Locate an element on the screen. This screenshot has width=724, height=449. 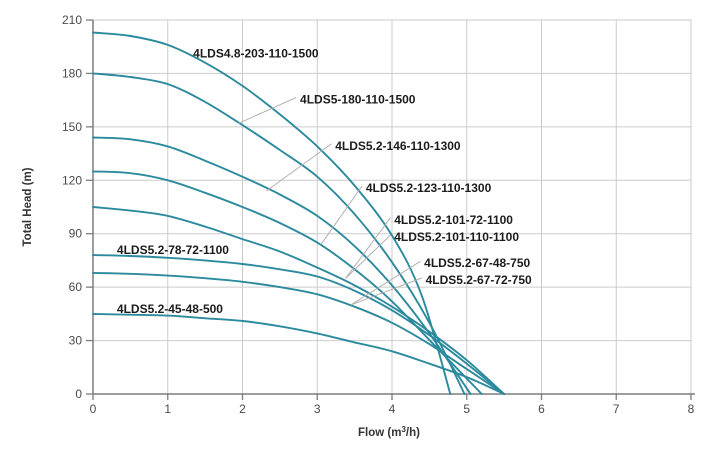
y-tick-label: 60 is located at coordinates (76, 287).